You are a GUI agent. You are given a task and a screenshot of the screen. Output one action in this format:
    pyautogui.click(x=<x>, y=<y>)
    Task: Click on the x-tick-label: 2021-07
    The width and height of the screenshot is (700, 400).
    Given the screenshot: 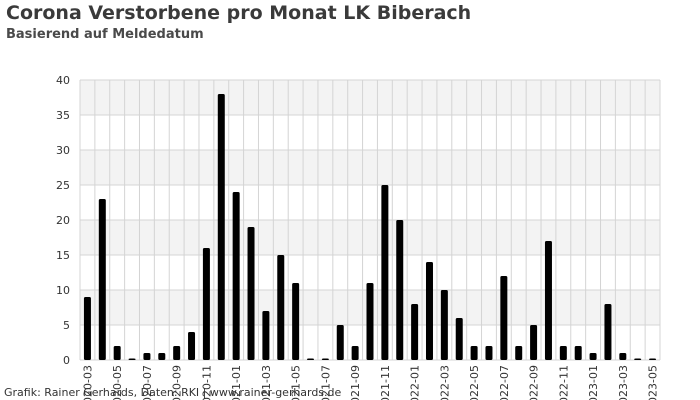 What is the action you would take?
    pyautogui.click(x=325, y=382)
    